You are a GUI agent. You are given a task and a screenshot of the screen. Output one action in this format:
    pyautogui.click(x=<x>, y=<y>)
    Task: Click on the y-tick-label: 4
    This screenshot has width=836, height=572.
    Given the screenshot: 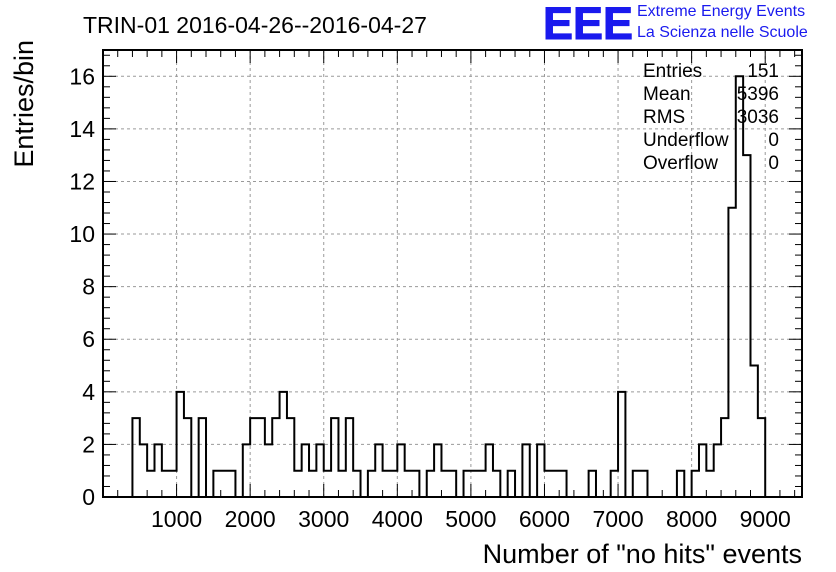 What is the action you would take?
    pyautogui.click(x=88, y=392)
    